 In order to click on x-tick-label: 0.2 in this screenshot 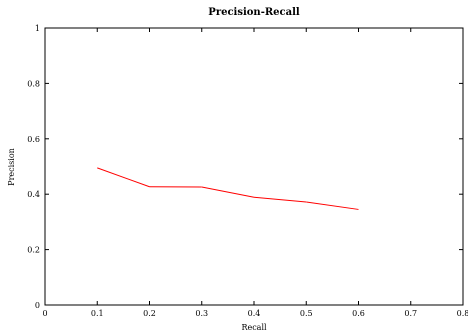, I will do `click(149, 313)`.